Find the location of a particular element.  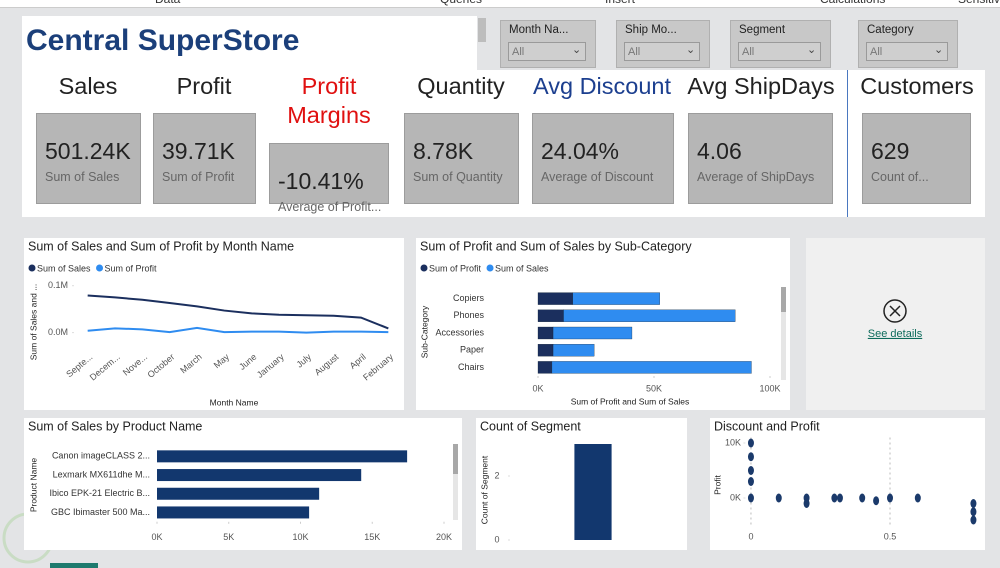

y-tick-label: 0 is located at coordinates (496, 539).